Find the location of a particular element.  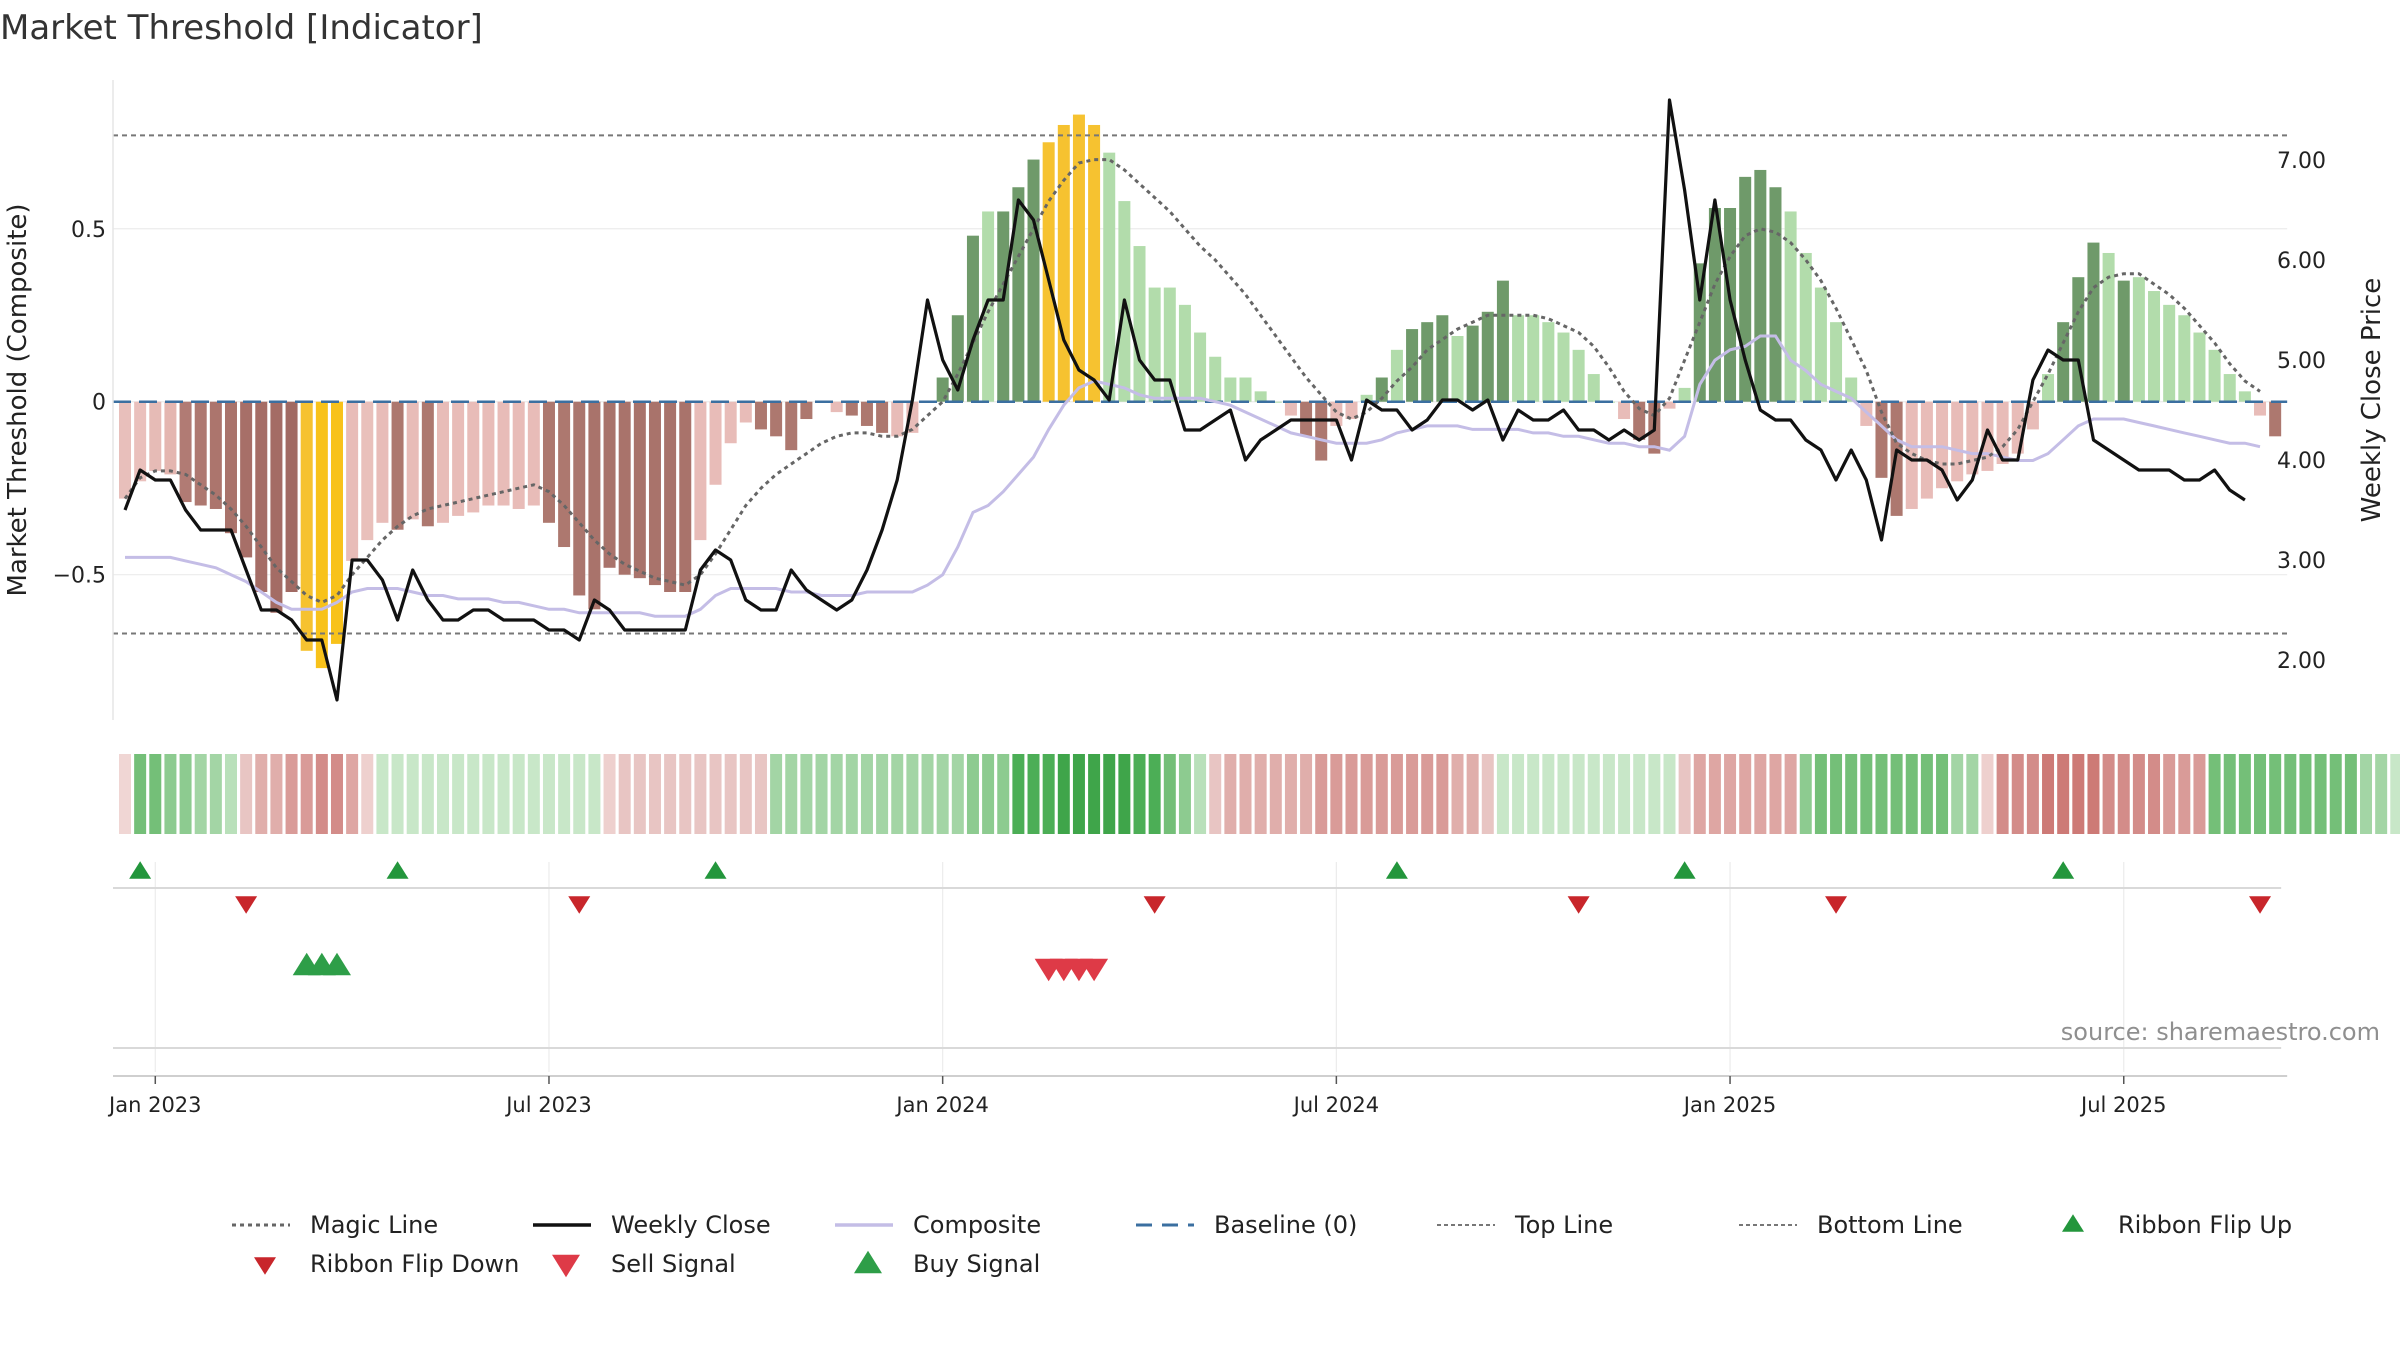

x-tick-label: Jan 2023 is located at coordinates (154, 1105).